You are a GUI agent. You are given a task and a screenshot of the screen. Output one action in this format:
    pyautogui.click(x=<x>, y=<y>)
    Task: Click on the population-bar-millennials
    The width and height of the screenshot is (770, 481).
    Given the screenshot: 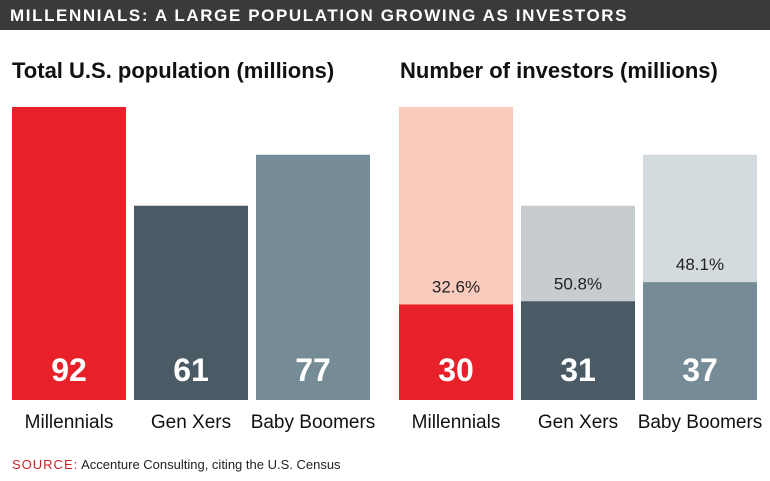 What is the action you would take?
    pyautogui.click(x=69, y=253)
    